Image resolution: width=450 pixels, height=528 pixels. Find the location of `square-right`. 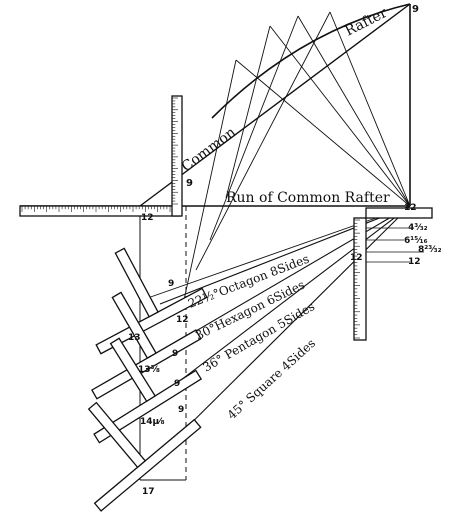

square-right is located at coordinates (393, 274).